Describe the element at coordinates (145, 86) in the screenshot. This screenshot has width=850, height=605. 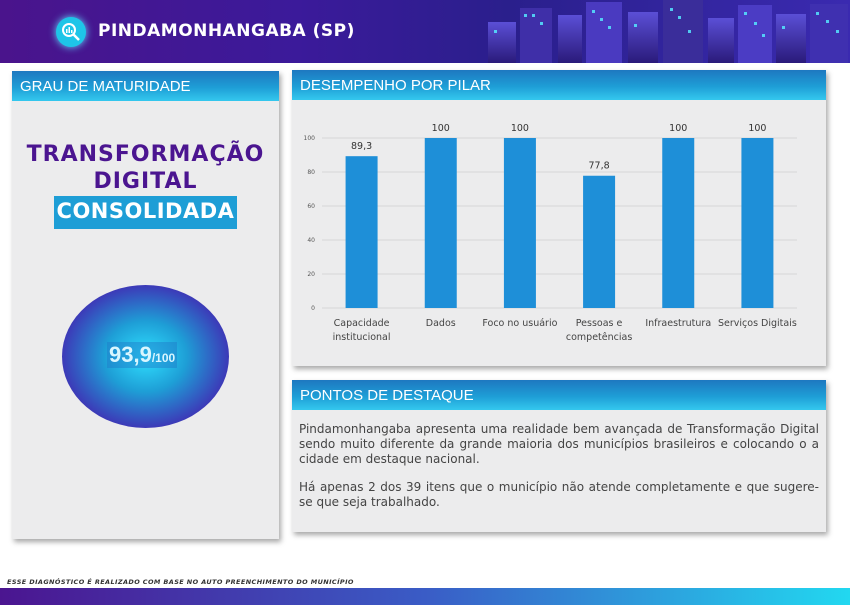
I see `maturity-section-title: GRAU DE MATURIDADE` at that location.